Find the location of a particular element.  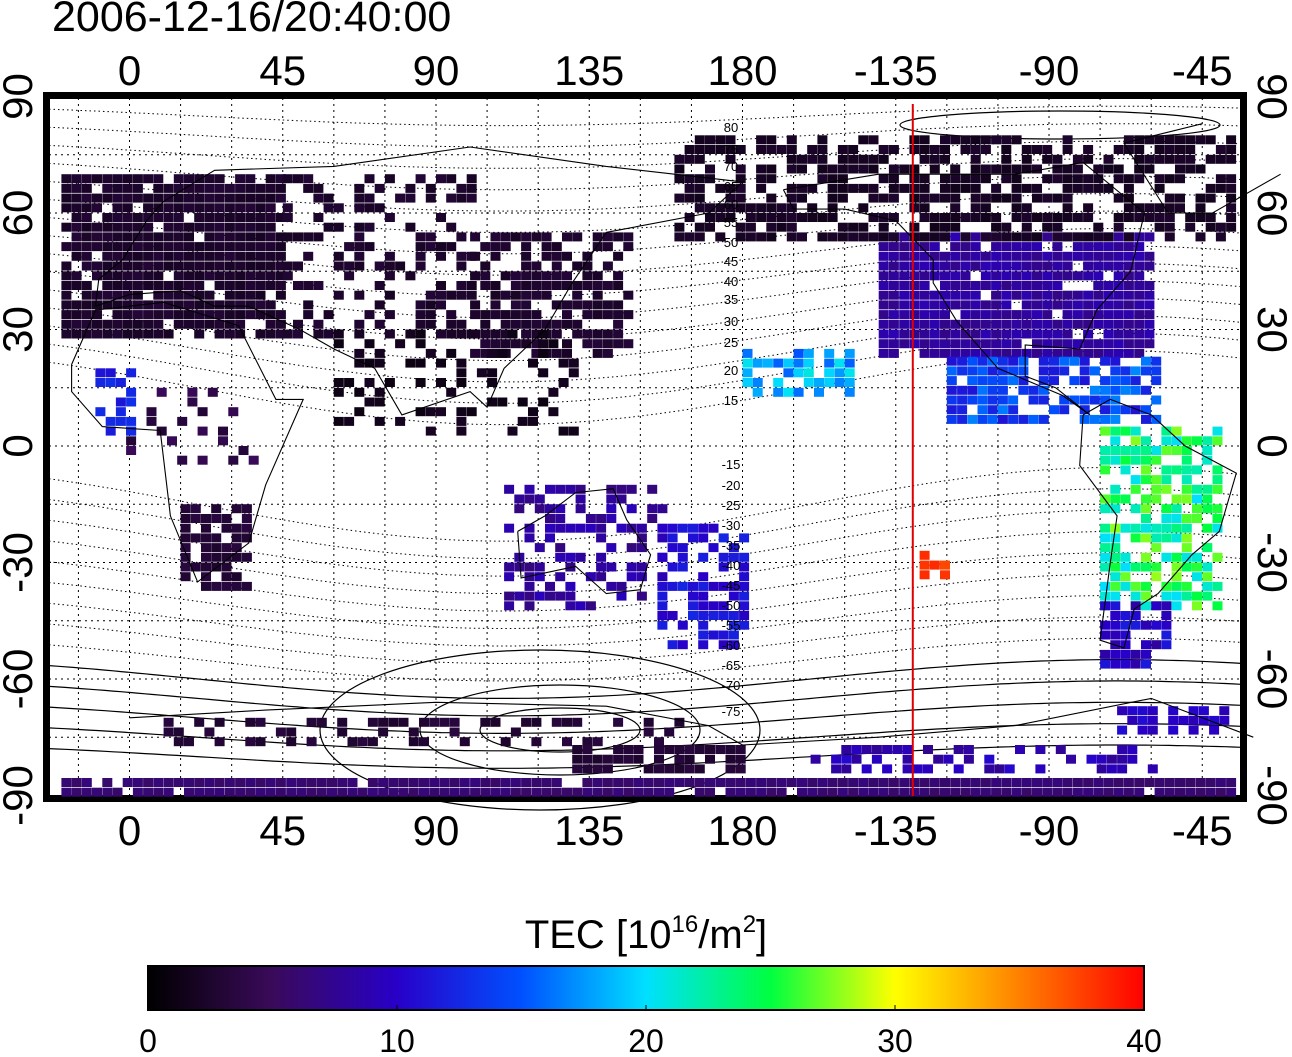

magnetic-contour is located at coordinates (645, 562).